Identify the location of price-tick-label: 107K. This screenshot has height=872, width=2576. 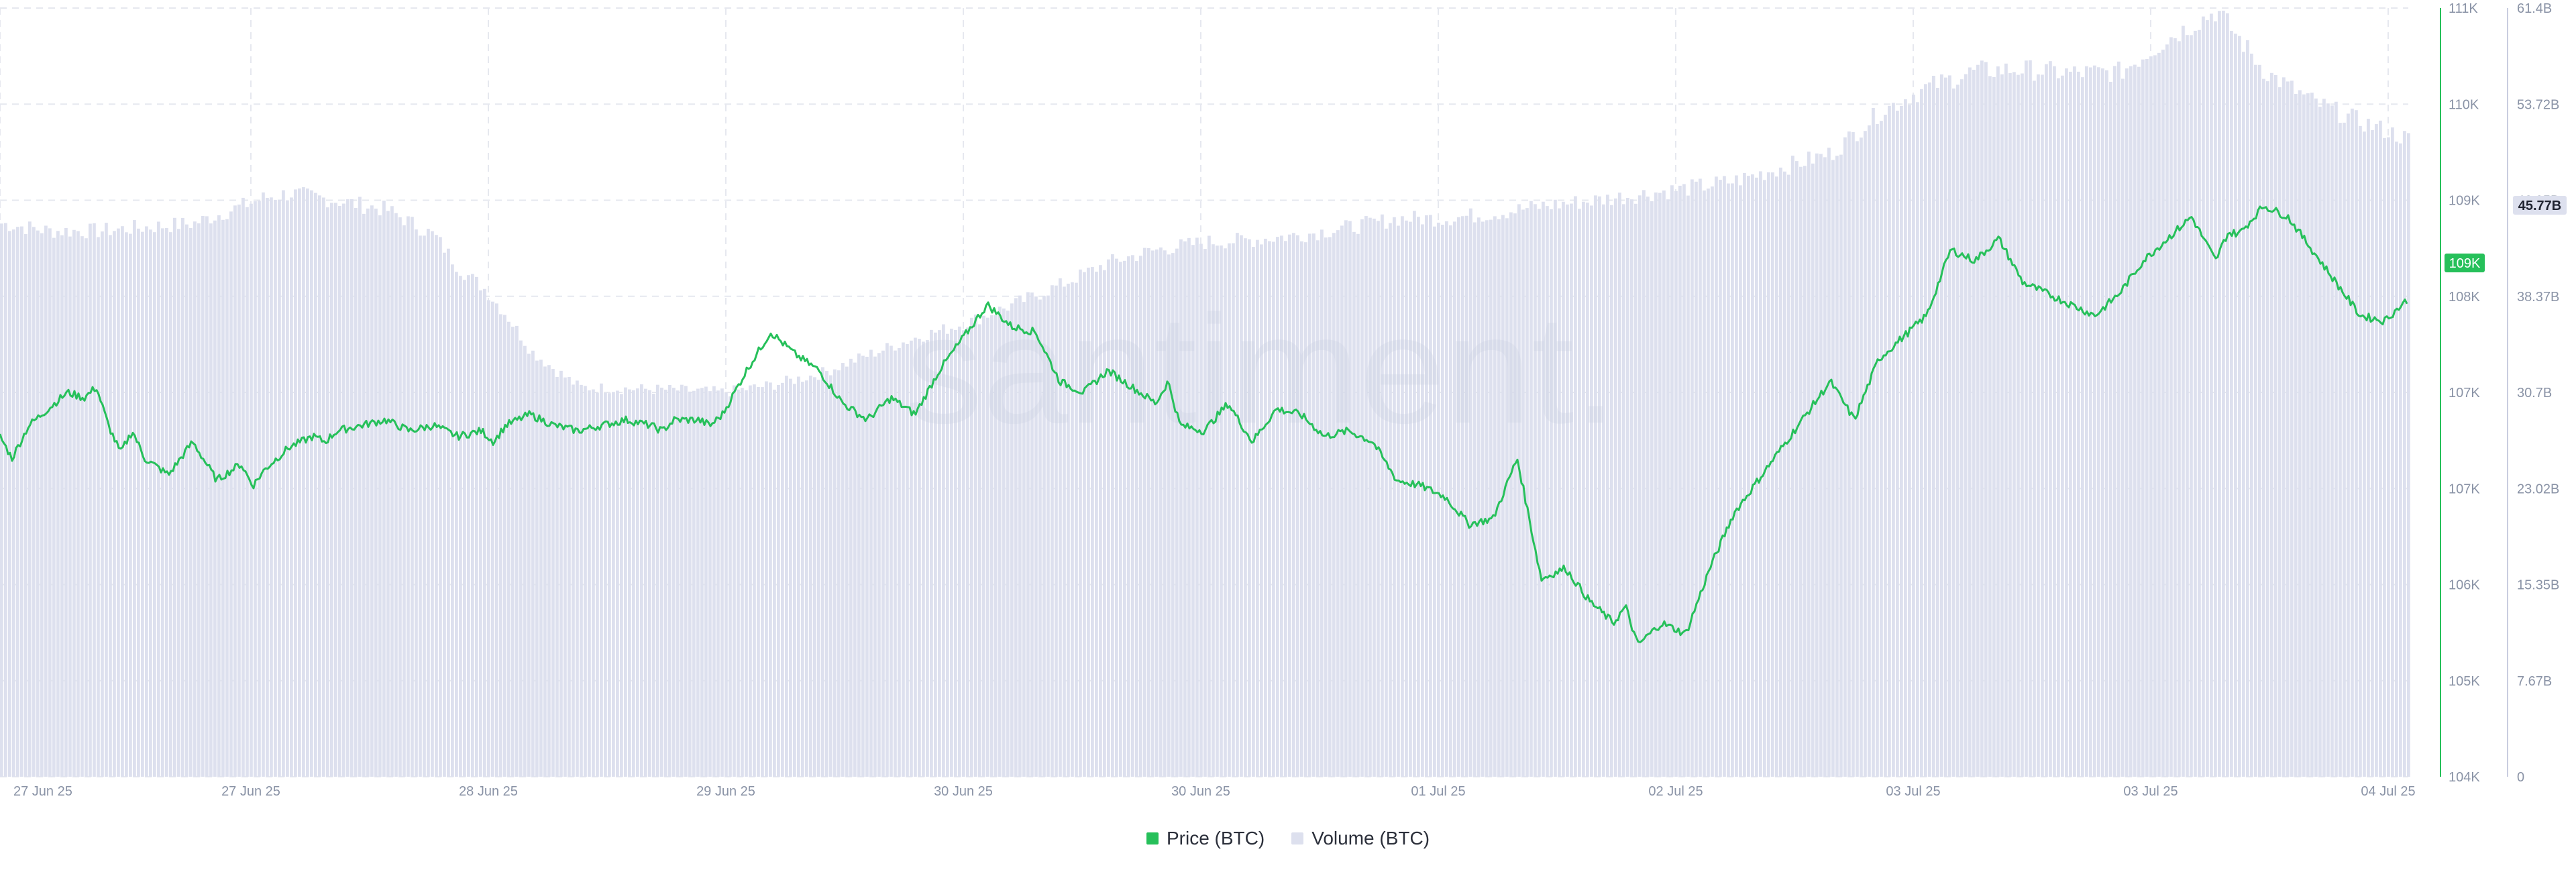
(2464, 393).